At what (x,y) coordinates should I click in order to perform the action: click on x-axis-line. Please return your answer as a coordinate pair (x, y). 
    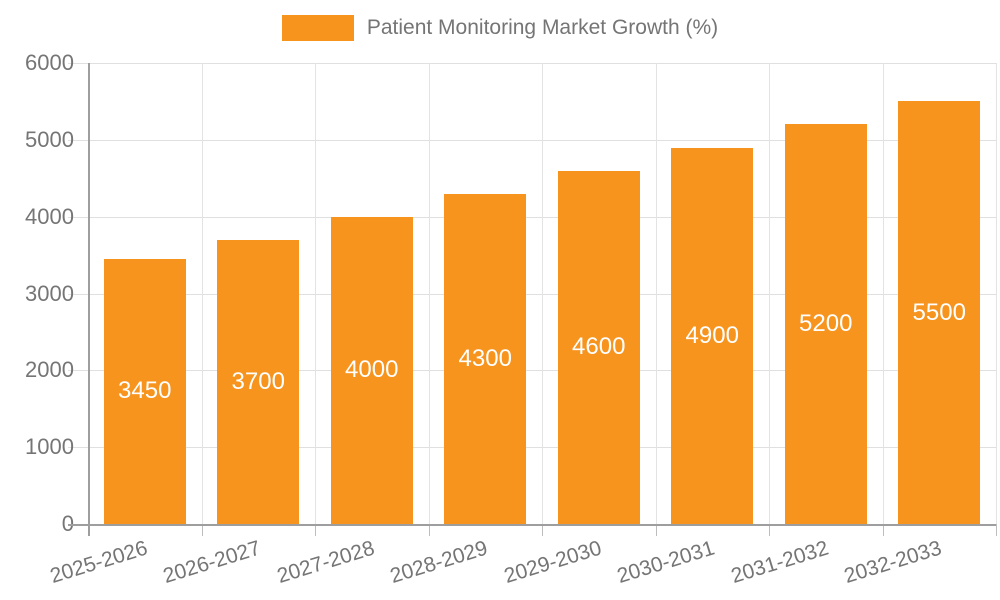
    Looking at the image, I should click on (532, 525).